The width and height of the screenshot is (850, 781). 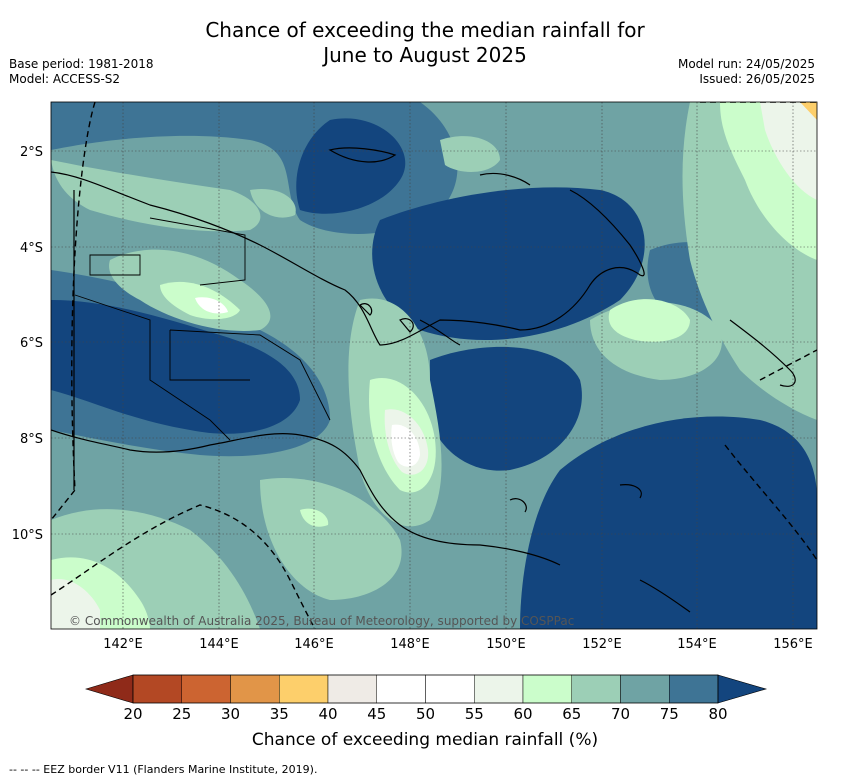 I want to click on lat-label-6s: 6°S, so click(x=31, y=343).